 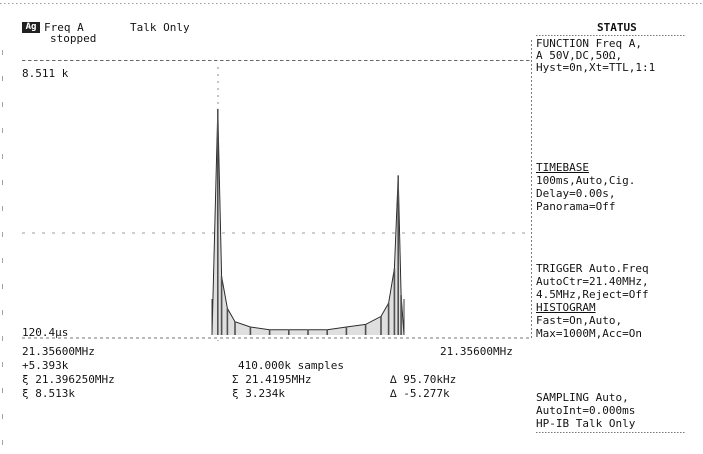 What do you see at coordinates (48, 393) in the screenshot?
I see `stat-sigma: ξ 8.513k` at bounding box center [48, 393].